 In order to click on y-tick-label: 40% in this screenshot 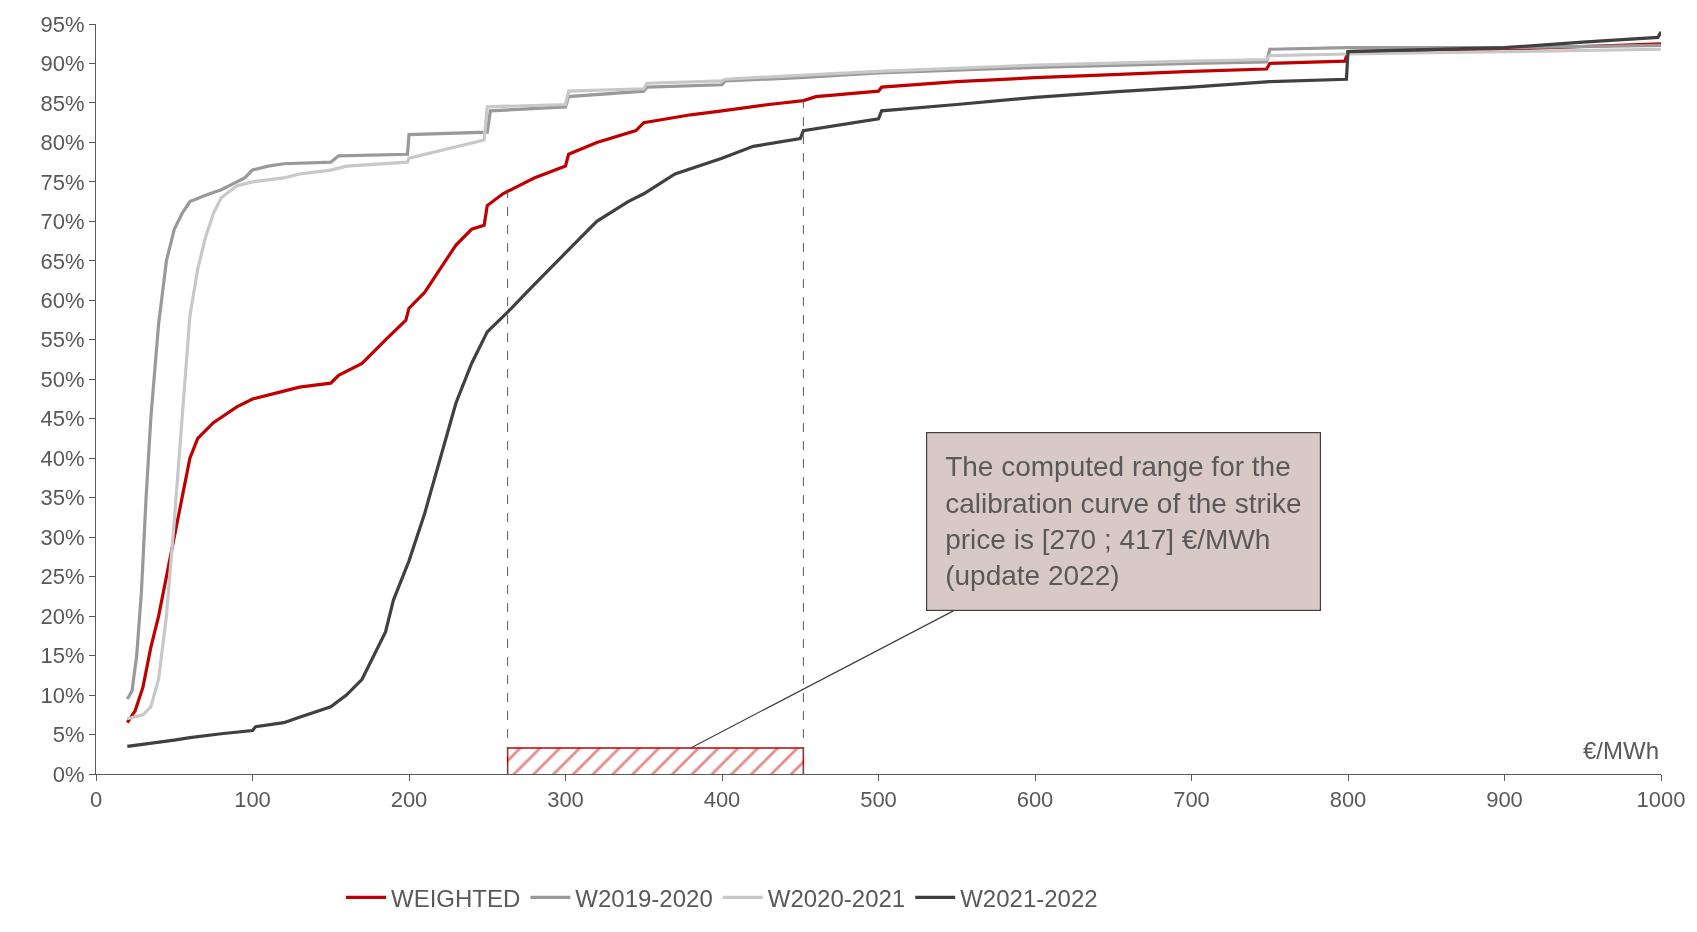, I will do `click(62, 458)`.